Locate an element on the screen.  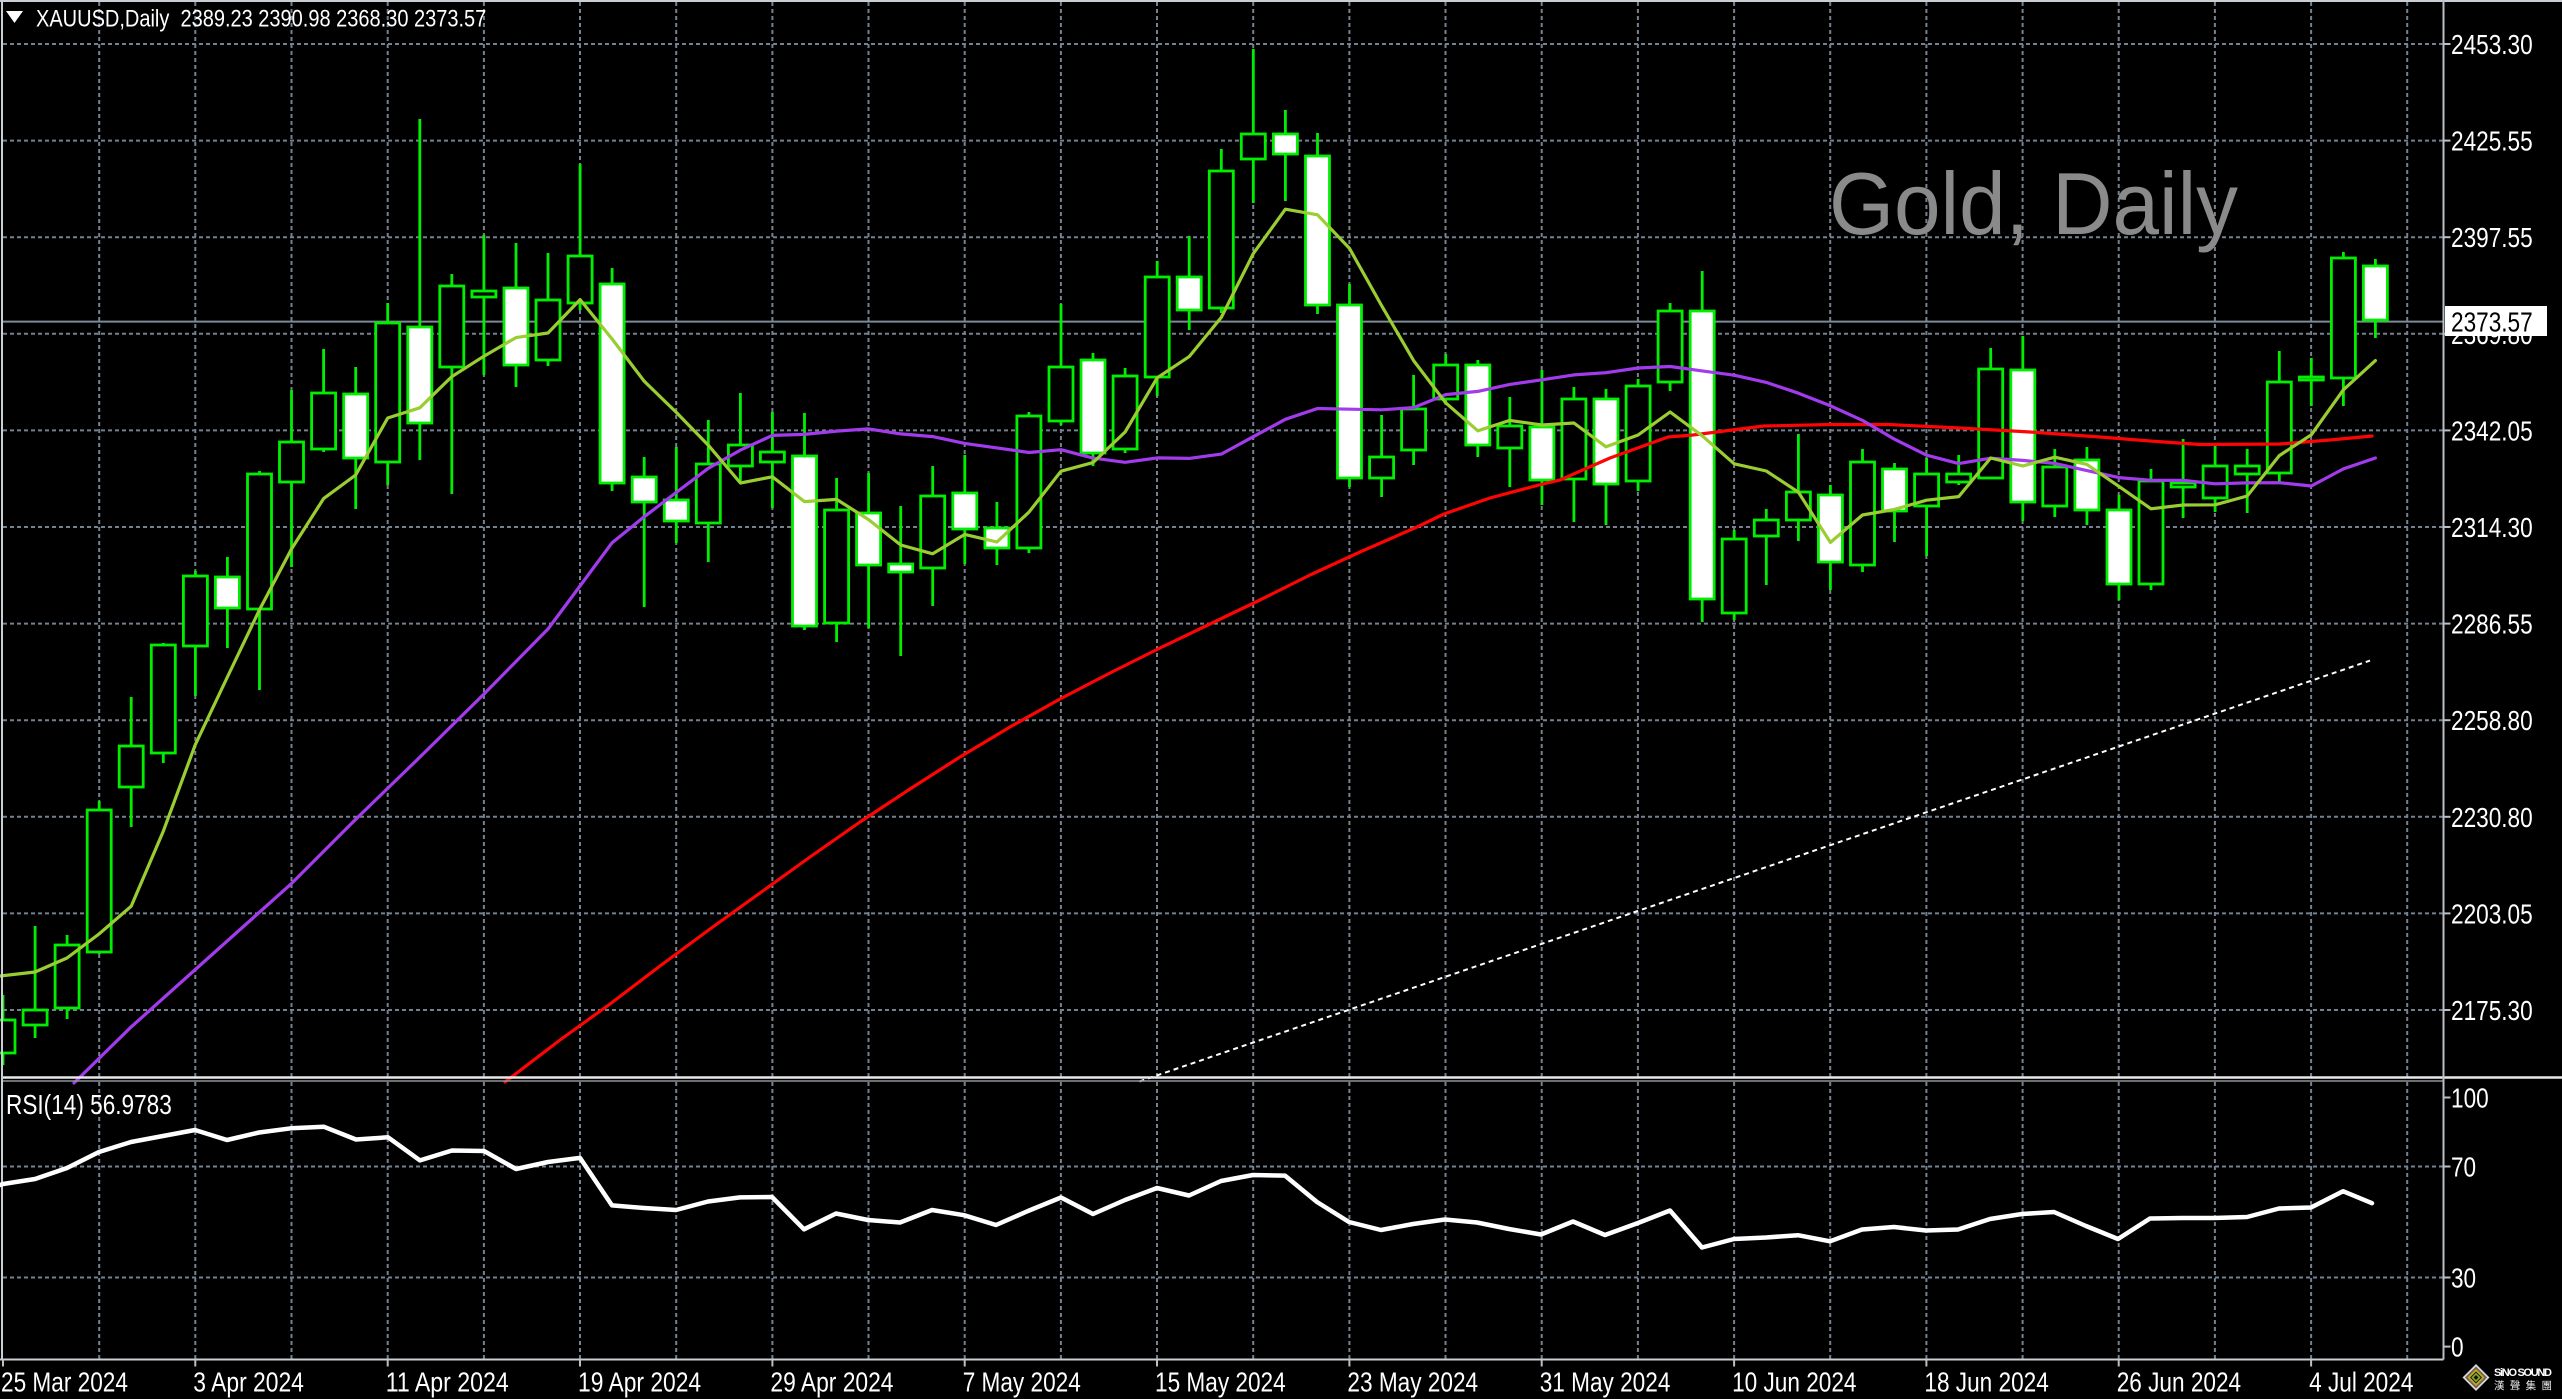
svg-text: 18 Jun 2024 is located at coordinates (1986, 1382).